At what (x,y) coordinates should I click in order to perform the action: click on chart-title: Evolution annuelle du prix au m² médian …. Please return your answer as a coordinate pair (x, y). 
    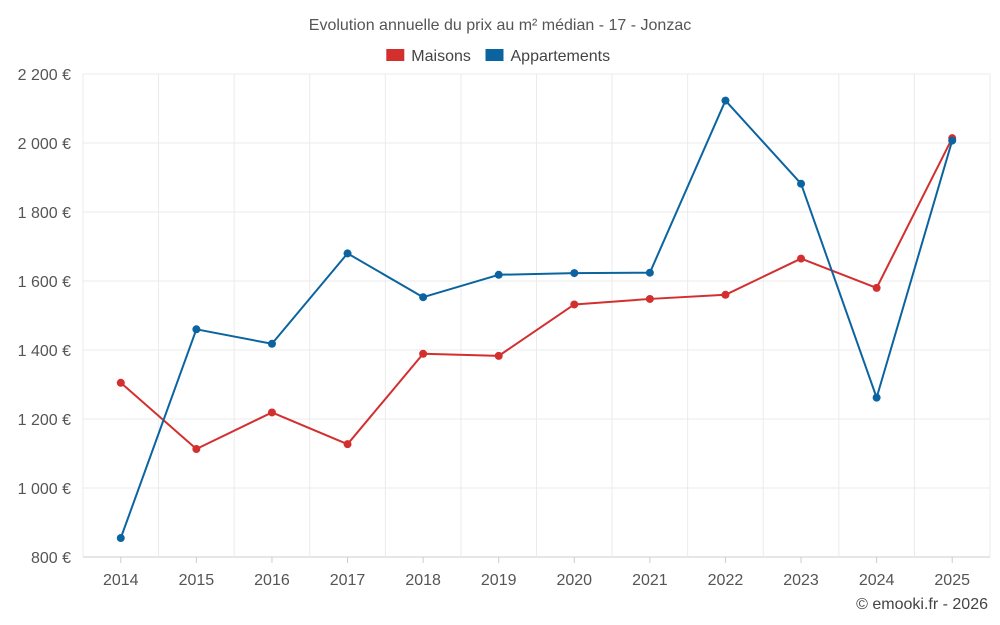
    Looking at the image, I should click on (500, 25).